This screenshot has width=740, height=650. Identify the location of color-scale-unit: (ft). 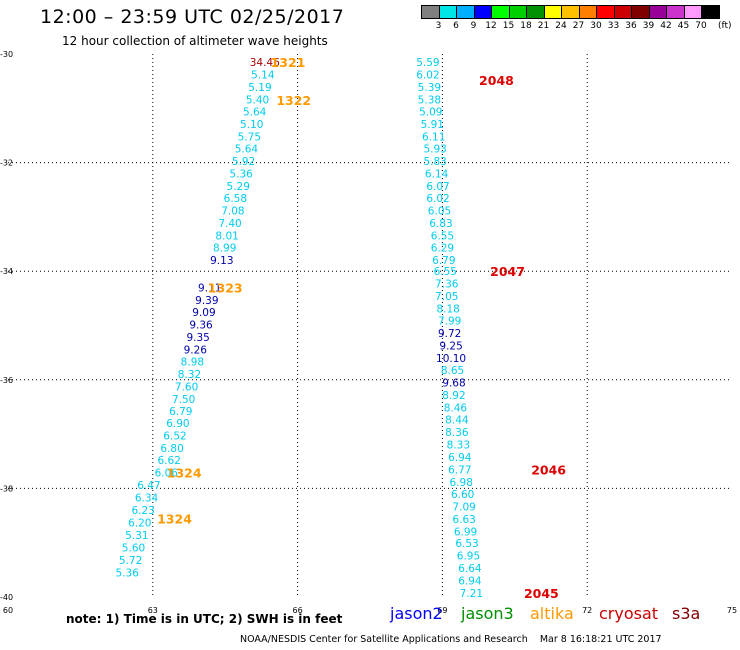
(725, 26).